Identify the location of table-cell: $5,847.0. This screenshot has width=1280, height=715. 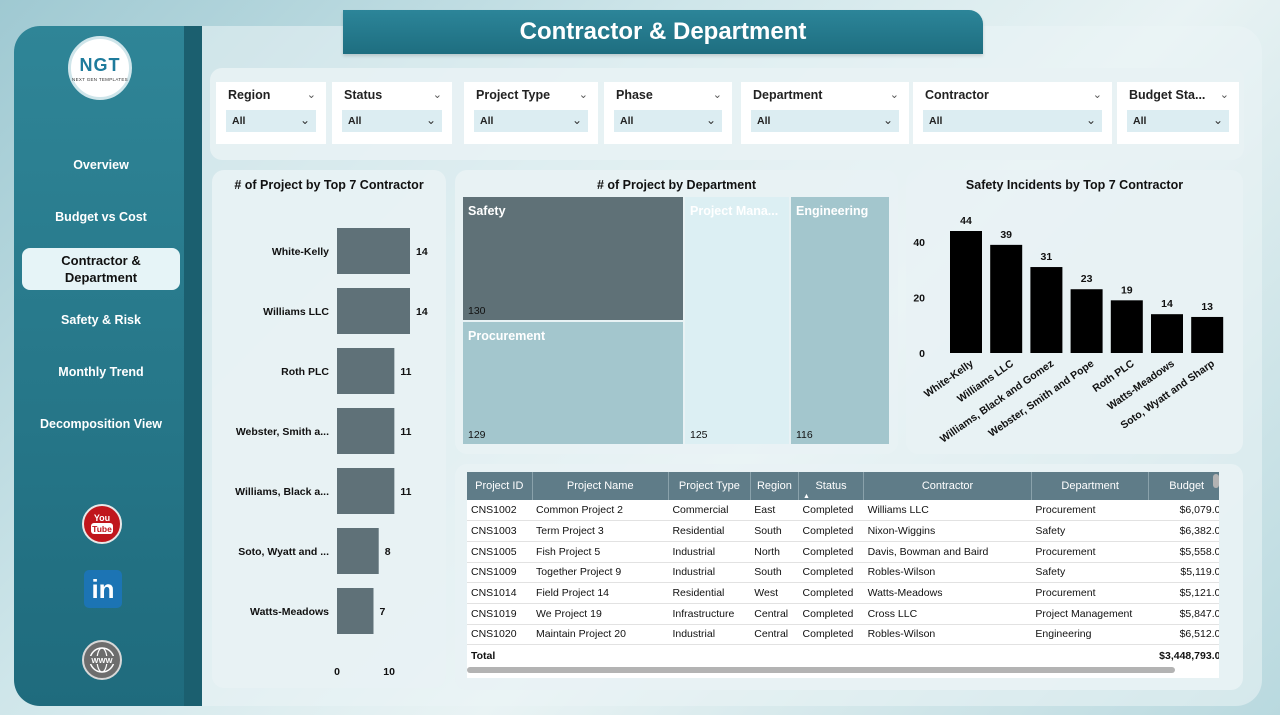
(1183, 614).